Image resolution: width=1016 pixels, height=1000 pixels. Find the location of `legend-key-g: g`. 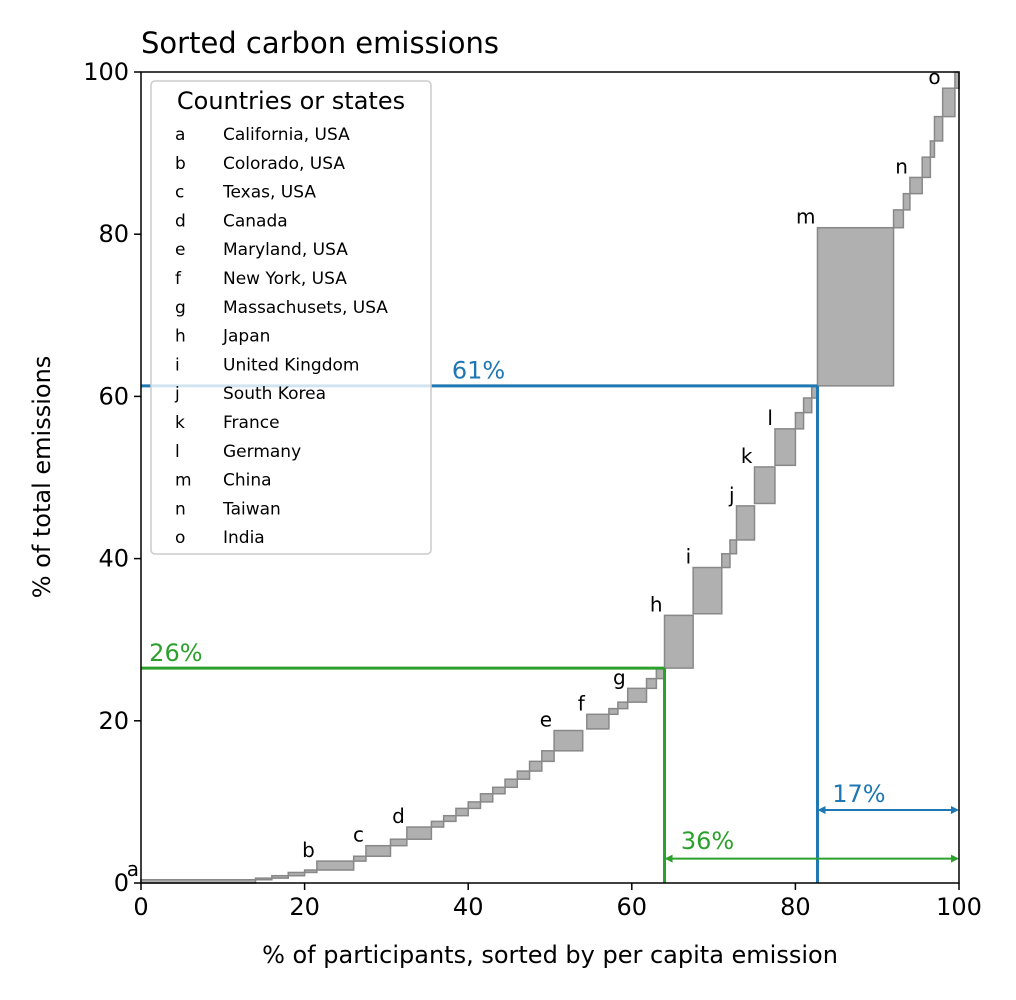

legend-key-g: g is located at coordinates (180, 308).